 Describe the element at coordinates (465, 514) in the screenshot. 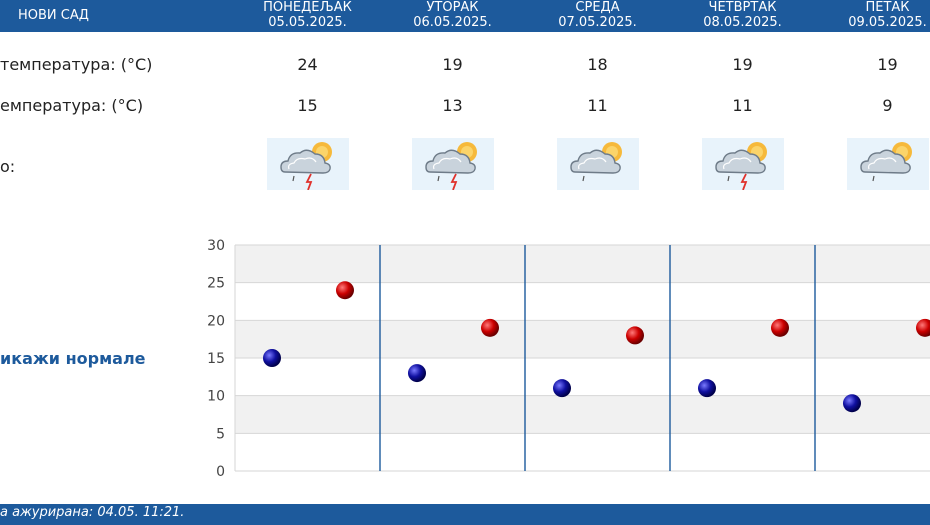

I see `update-footer: а ажурирана: 04.05. 11:21.` at that location.